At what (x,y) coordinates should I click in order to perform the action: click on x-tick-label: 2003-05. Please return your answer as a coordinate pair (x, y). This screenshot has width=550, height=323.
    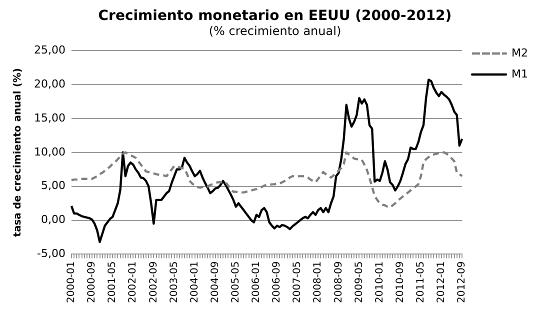
    Looking at the image, I should click on (174, 282).